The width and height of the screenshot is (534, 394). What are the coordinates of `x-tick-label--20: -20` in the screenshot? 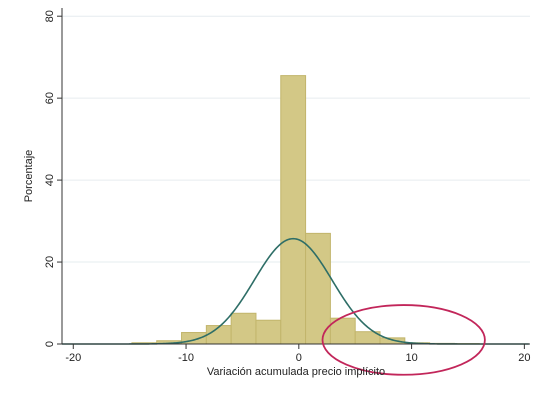 It's located at (73, 358).